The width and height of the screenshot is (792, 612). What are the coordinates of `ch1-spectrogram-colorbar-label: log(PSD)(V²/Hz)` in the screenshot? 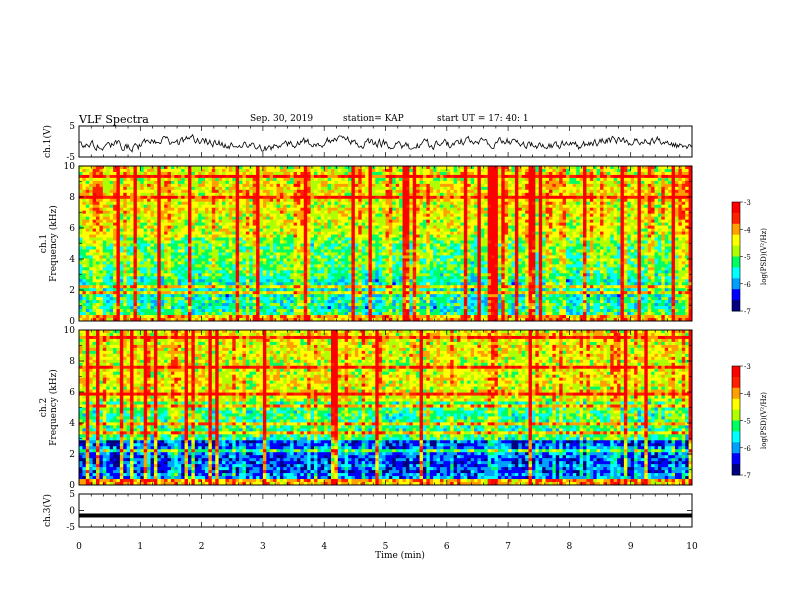 It's located at (764, 256).